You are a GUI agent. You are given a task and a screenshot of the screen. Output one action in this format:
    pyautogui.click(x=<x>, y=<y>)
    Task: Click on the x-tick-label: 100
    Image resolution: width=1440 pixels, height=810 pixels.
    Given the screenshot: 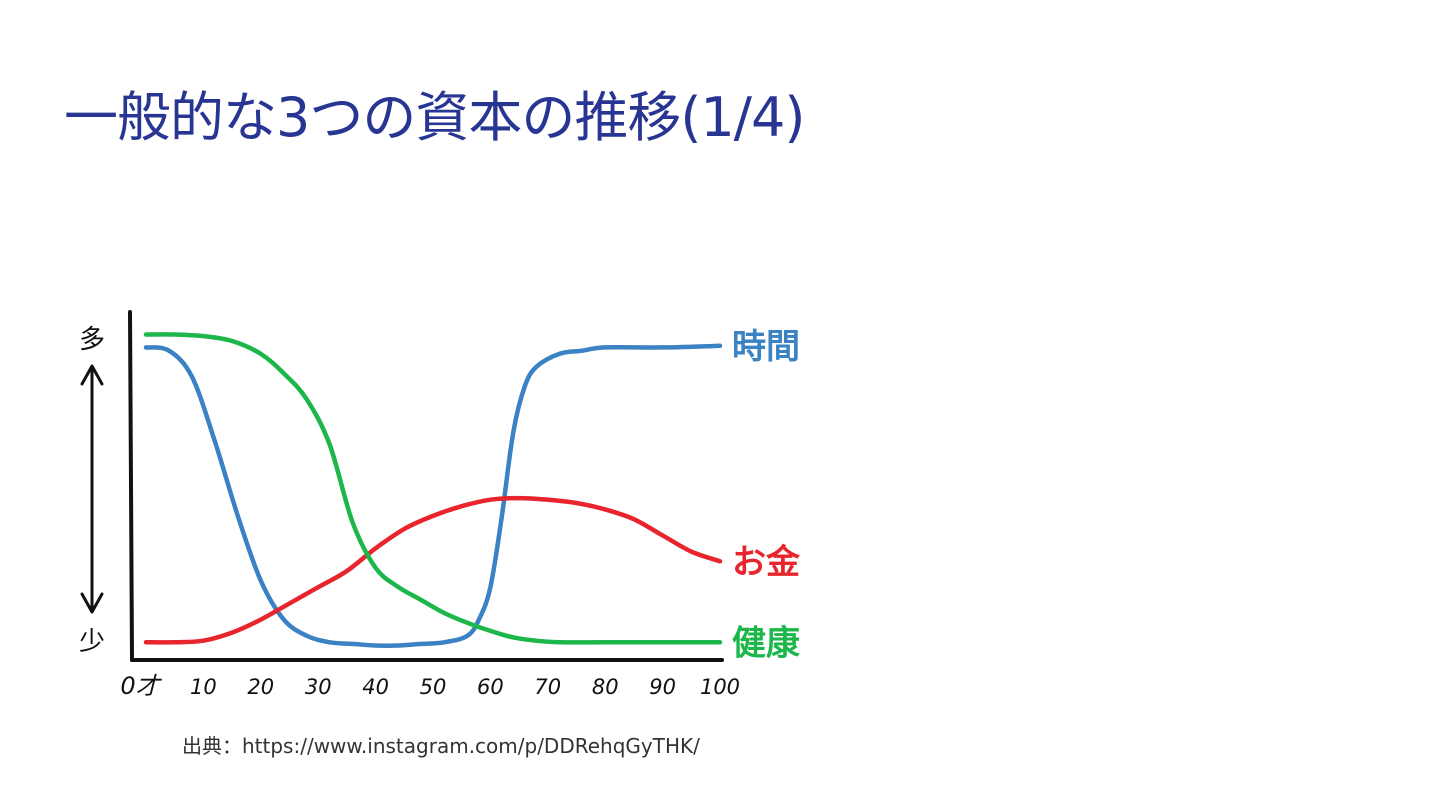 What is the action you would take?
    pyautogui.click(x=720, y=687)
    